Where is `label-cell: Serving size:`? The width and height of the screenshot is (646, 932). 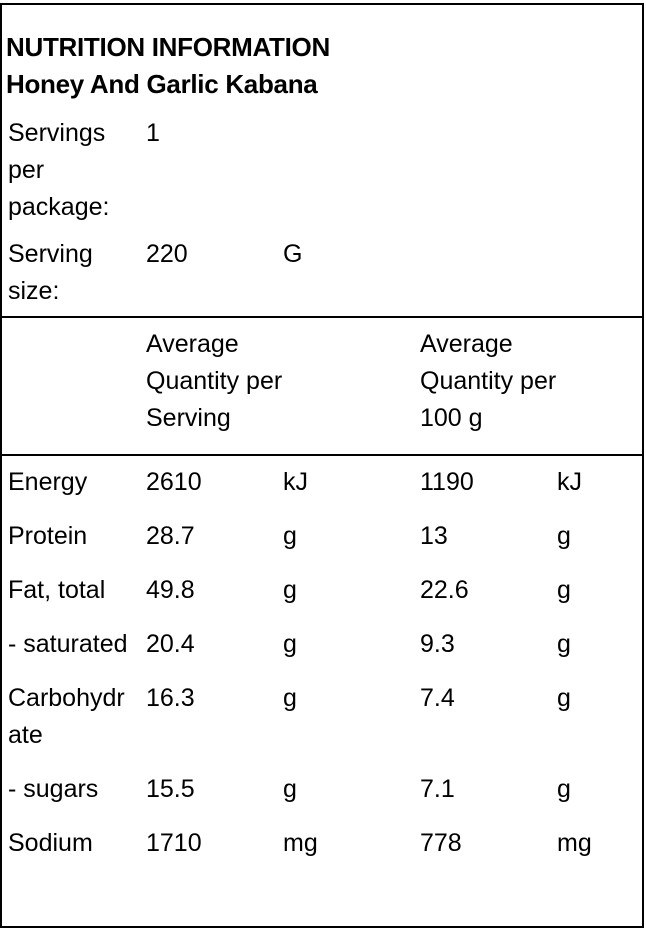
label-cell: Serving size: is located at coordinates (50, 272).